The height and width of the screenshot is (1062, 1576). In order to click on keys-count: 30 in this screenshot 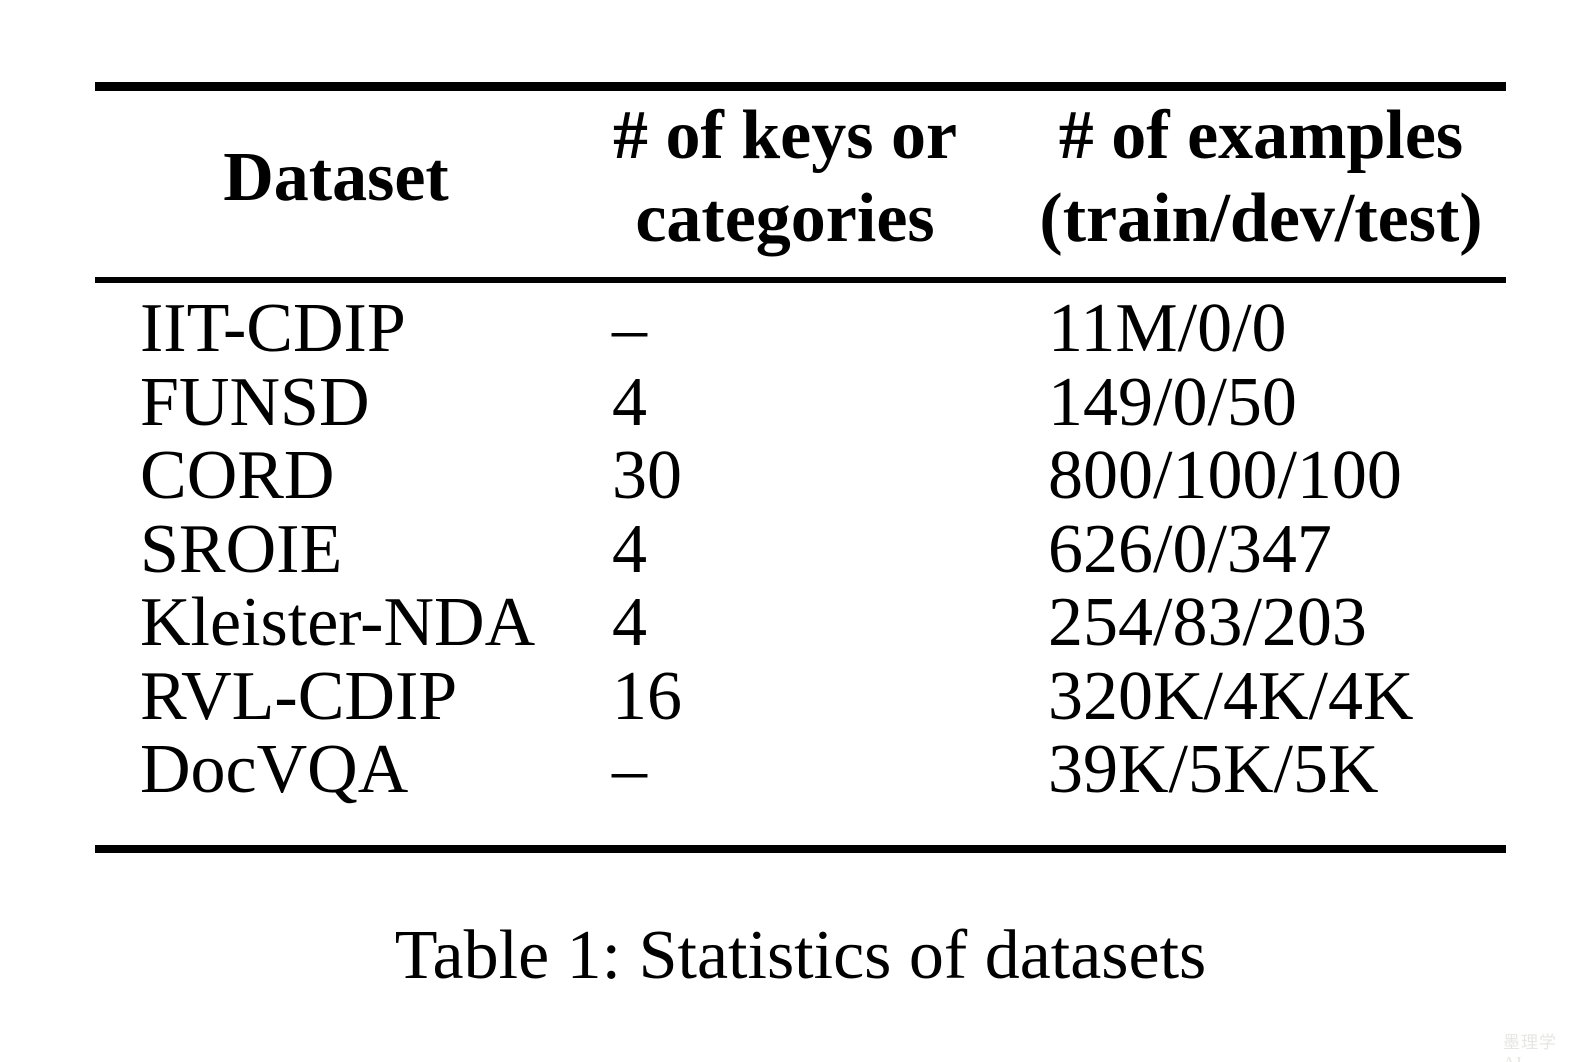, I will do `click(647, 475)`.